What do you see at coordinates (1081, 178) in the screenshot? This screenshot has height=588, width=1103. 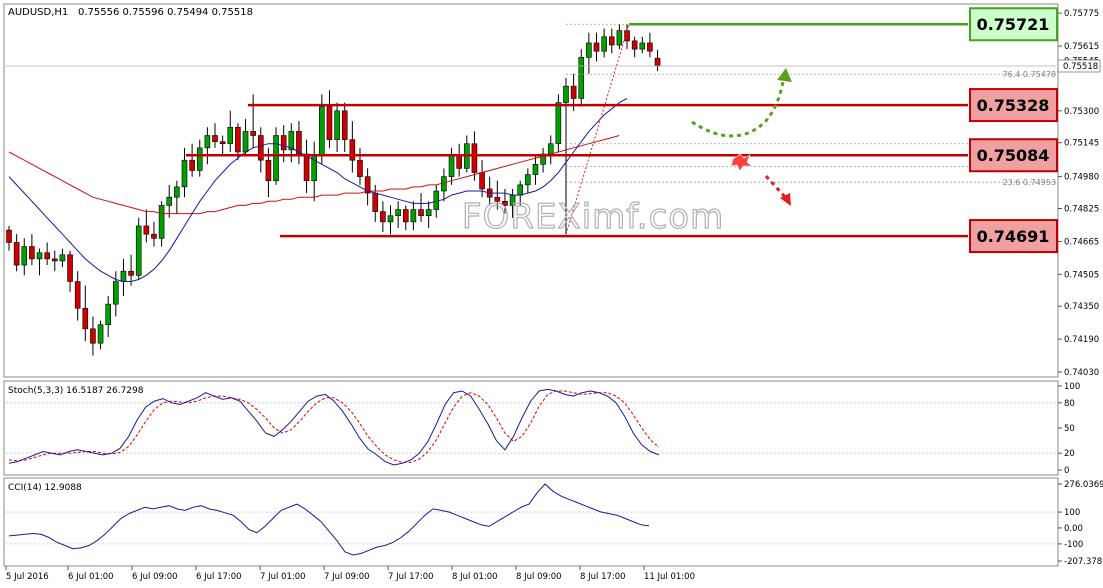 I see `price-tick-label: 0.74980` at bounding box center [1081, 178].